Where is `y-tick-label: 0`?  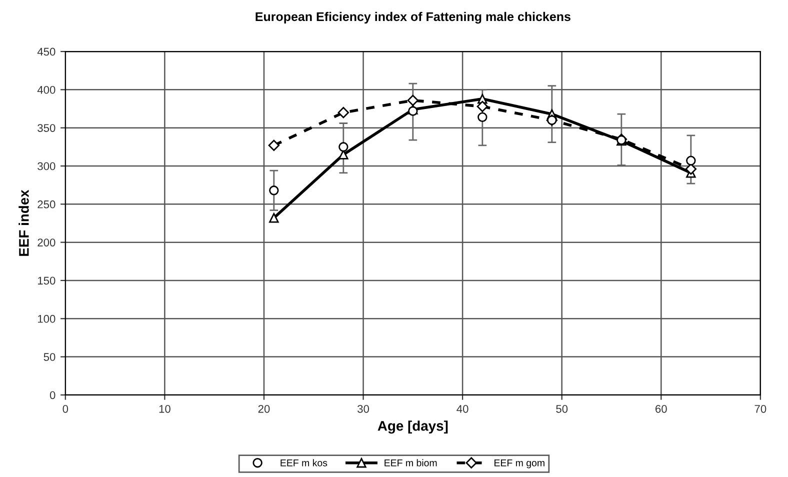
y-tick-label: 0 is located at coordinates (53, 395).